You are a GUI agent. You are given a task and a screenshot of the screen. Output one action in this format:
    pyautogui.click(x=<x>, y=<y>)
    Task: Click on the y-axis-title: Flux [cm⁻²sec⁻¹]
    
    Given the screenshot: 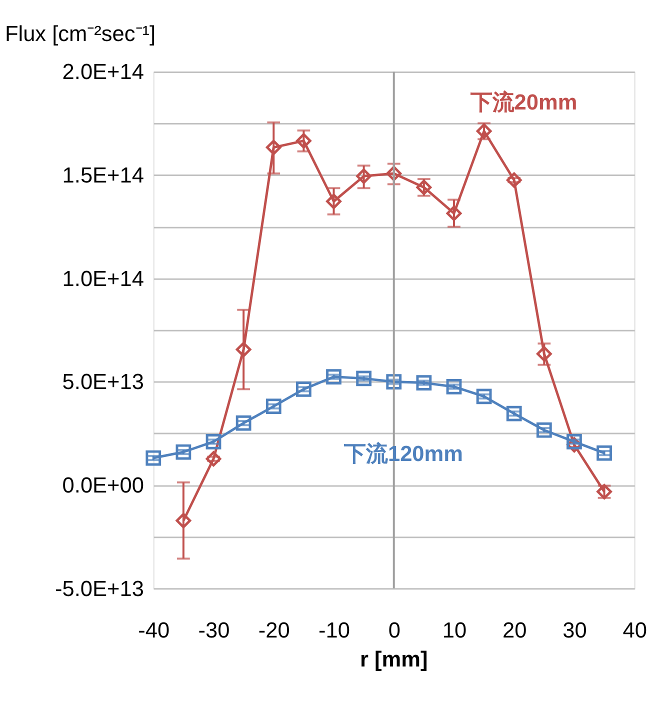 What is the action you would take?
    pyautogui.click(x=80, y=33)
    